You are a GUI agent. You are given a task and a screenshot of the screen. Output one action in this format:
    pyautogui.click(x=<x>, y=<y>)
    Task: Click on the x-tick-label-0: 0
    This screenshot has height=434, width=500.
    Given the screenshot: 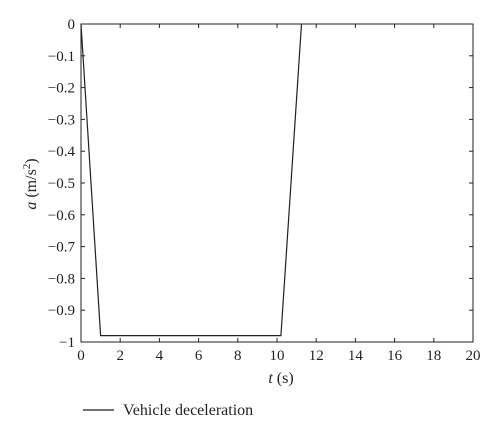 What is the action you would take?
    pyautogui.click(x=81, y=356)
    